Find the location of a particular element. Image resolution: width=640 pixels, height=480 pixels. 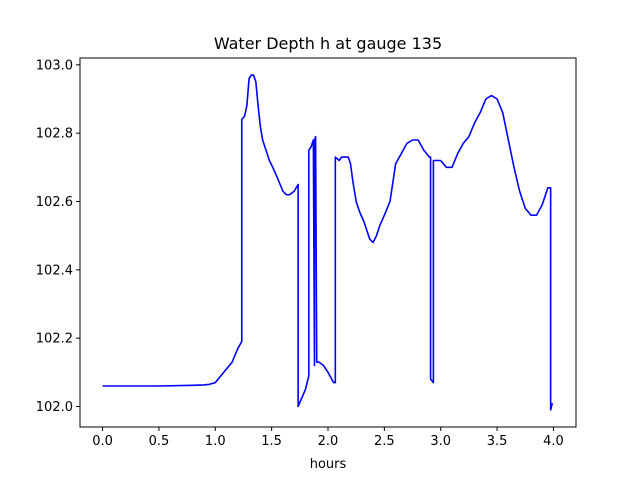

y-tick-label: 102.8 is located at coordinates (54, 134).